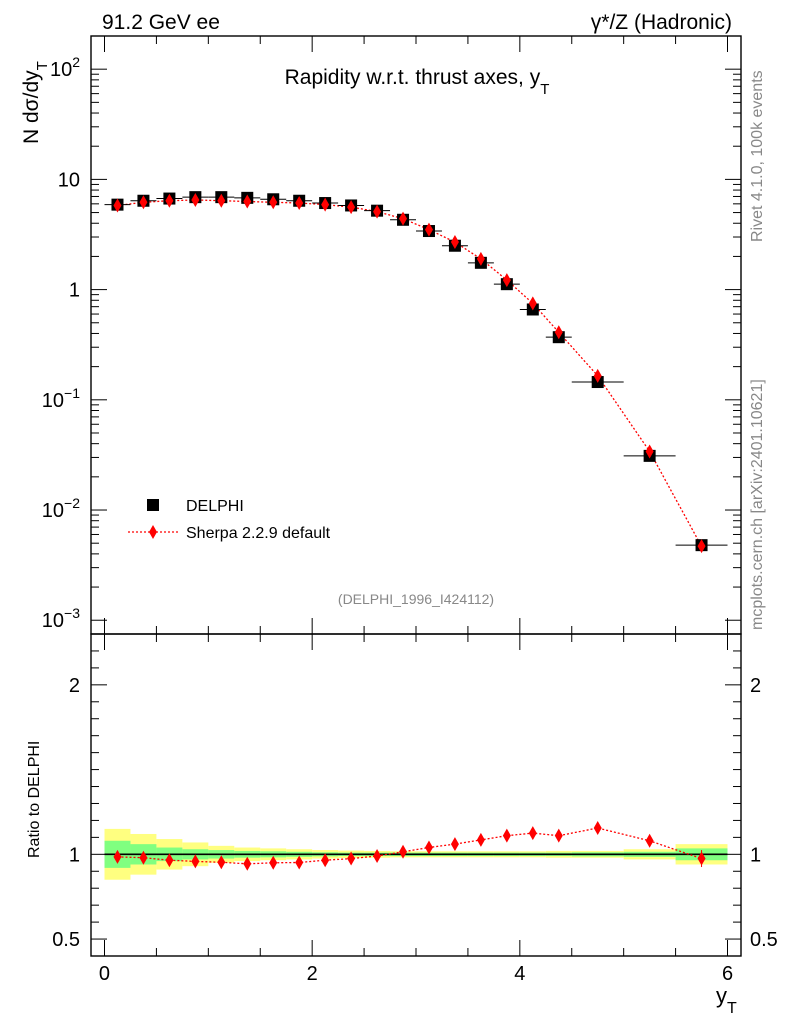  I want to click on y-axis-label: N dσ/dyT, so click(35, 102).